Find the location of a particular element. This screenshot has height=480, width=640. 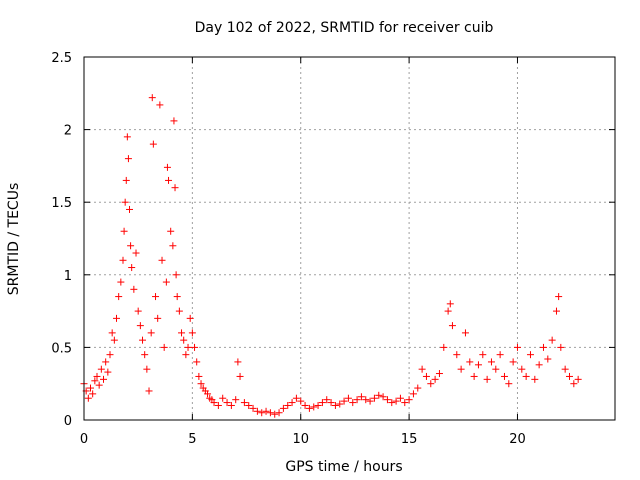

y-tick-label: 1 is located at coordinates (68, 276).